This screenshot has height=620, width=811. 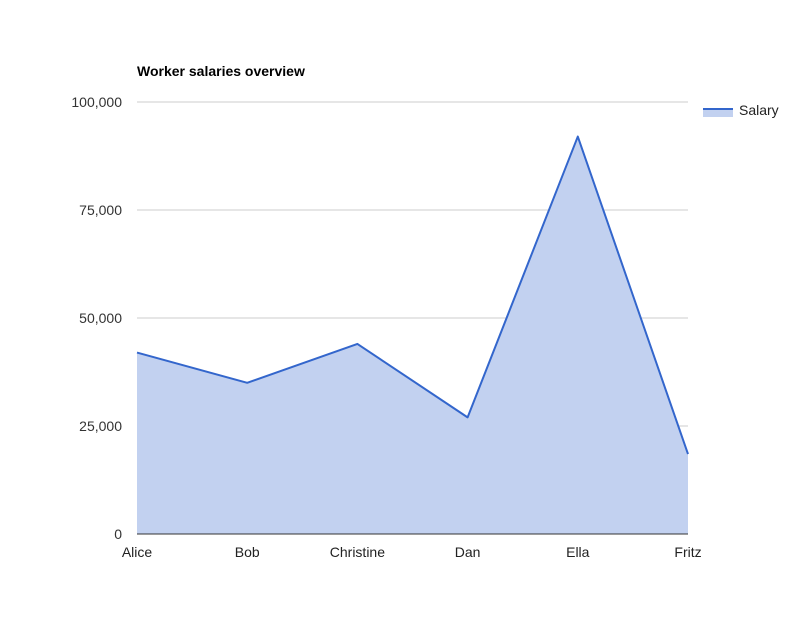 I want to click on x-tick-label: Fritz, so click(x=687, y=552).